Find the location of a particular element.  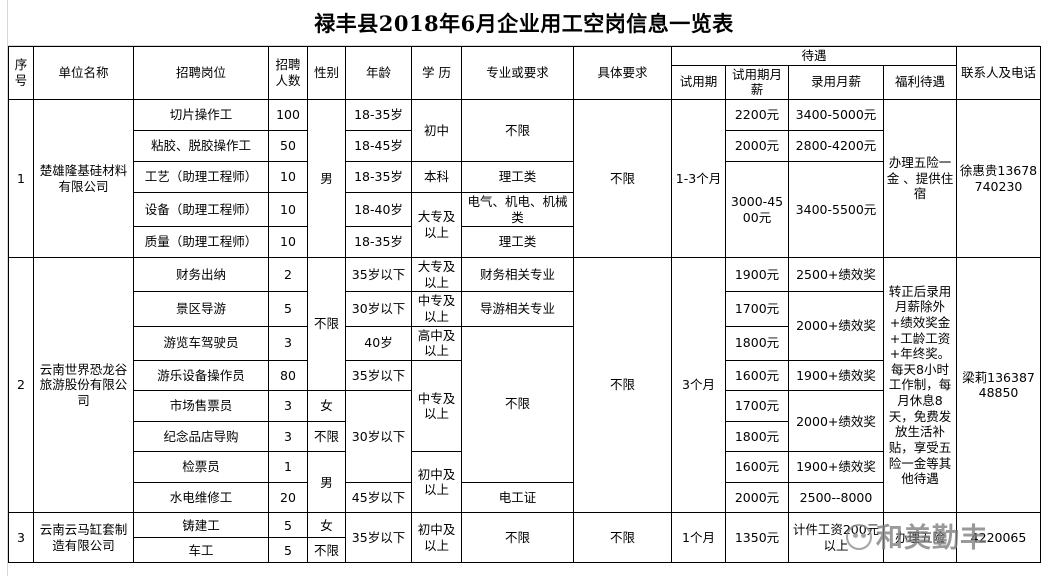

cell-welfare: 办理五险一金 、提供住宿 is located at coordinates (920, 178).